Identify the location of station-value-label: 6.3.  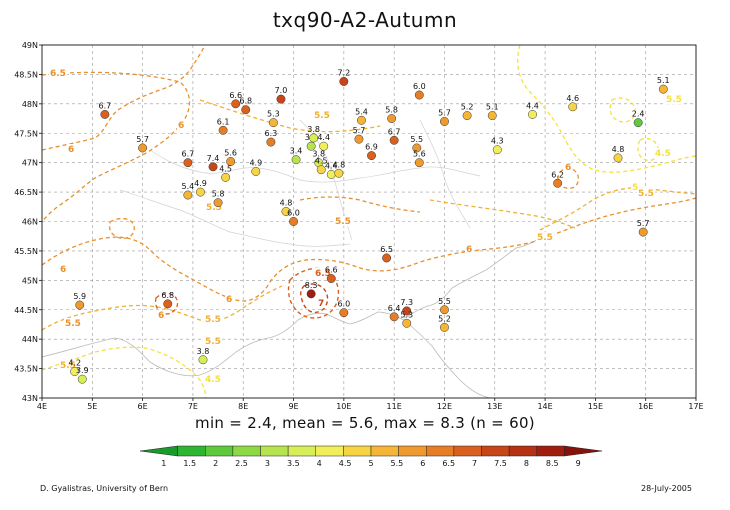
(271, 133).